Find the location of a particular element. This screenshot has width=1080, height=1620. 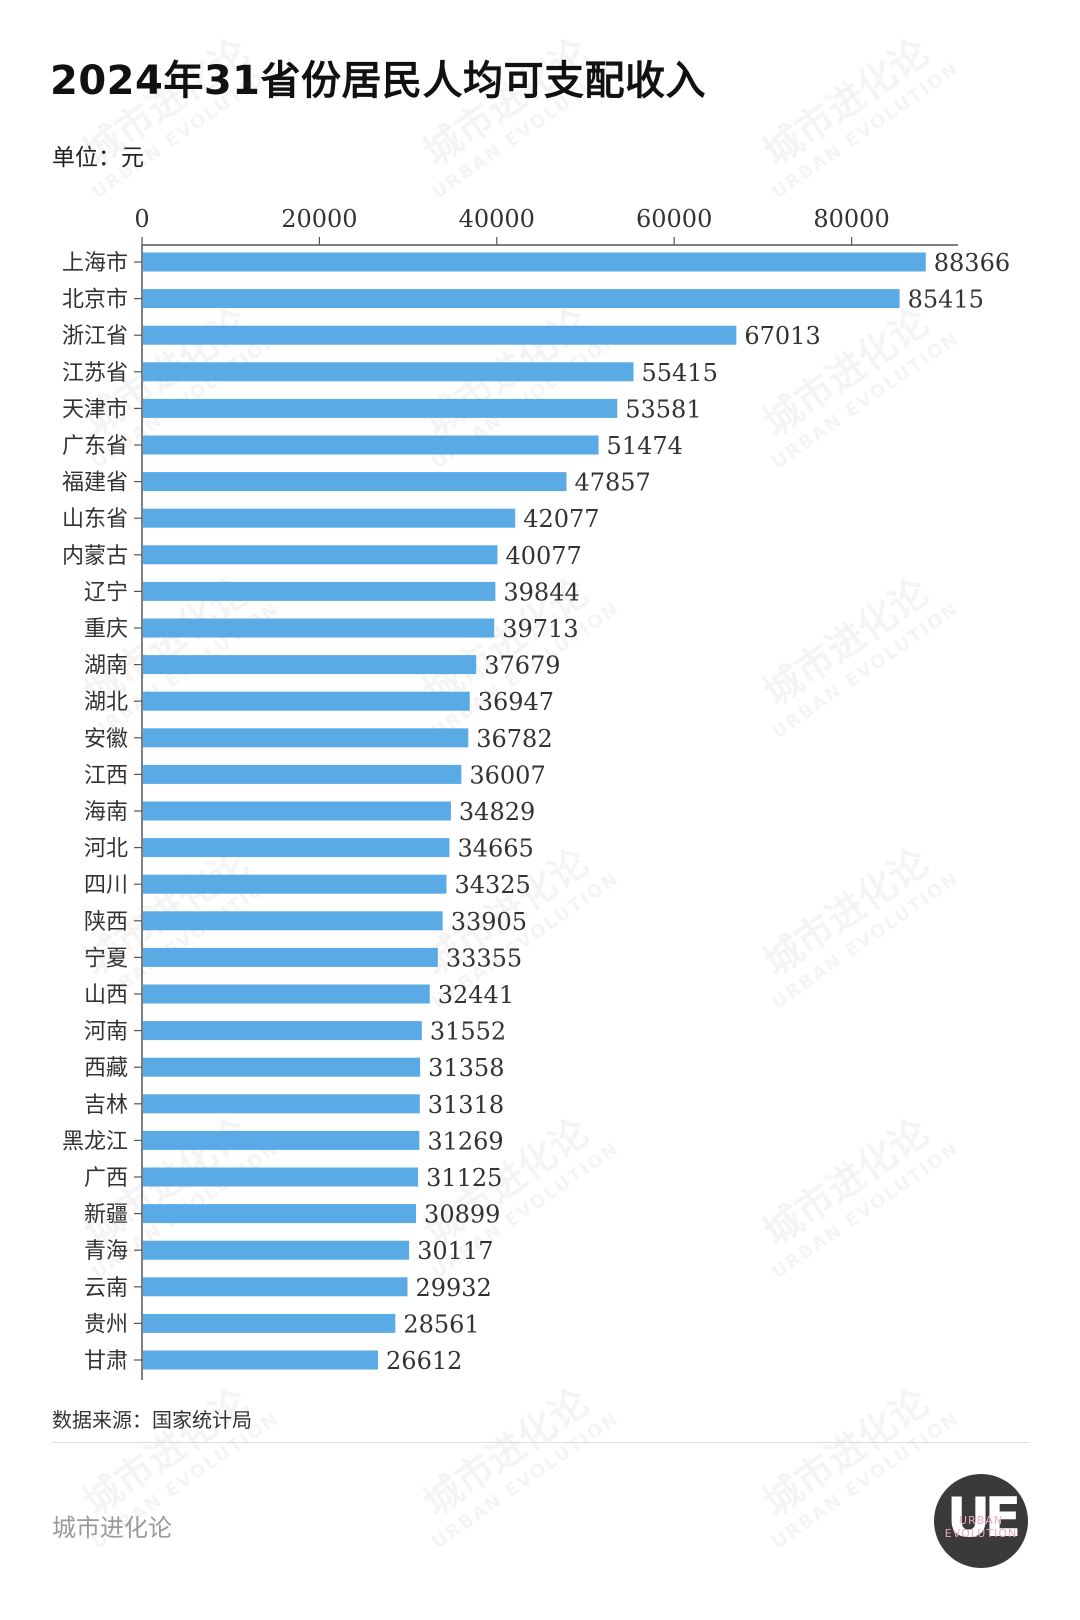

data-source-note: 数据来源：国家统计局 is located at coordinates (152, 1420).